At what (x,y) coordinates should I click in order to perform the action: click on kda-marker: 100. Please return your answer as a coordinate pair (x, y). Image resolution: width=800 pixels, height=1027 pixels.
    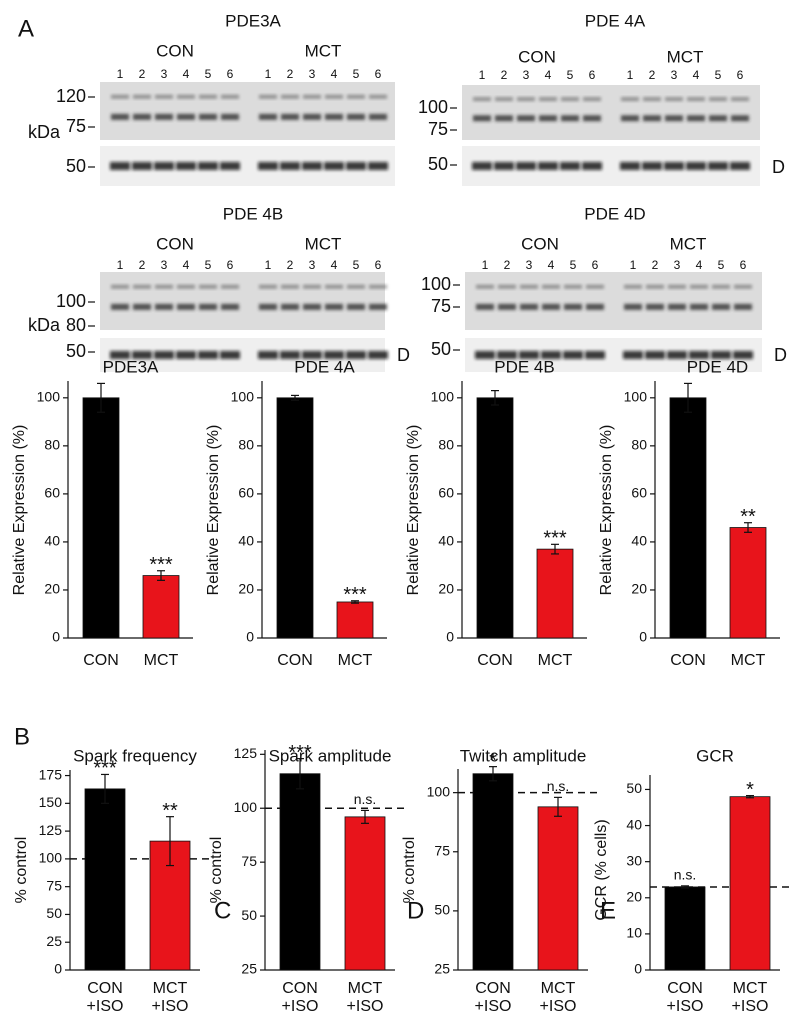
    Looking at the image, I should click on (436, 284).